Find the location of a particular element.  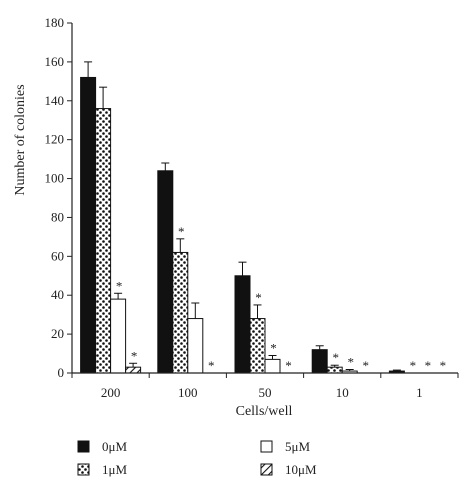

legend-label: 5μM is located at coordinates (297, 446).